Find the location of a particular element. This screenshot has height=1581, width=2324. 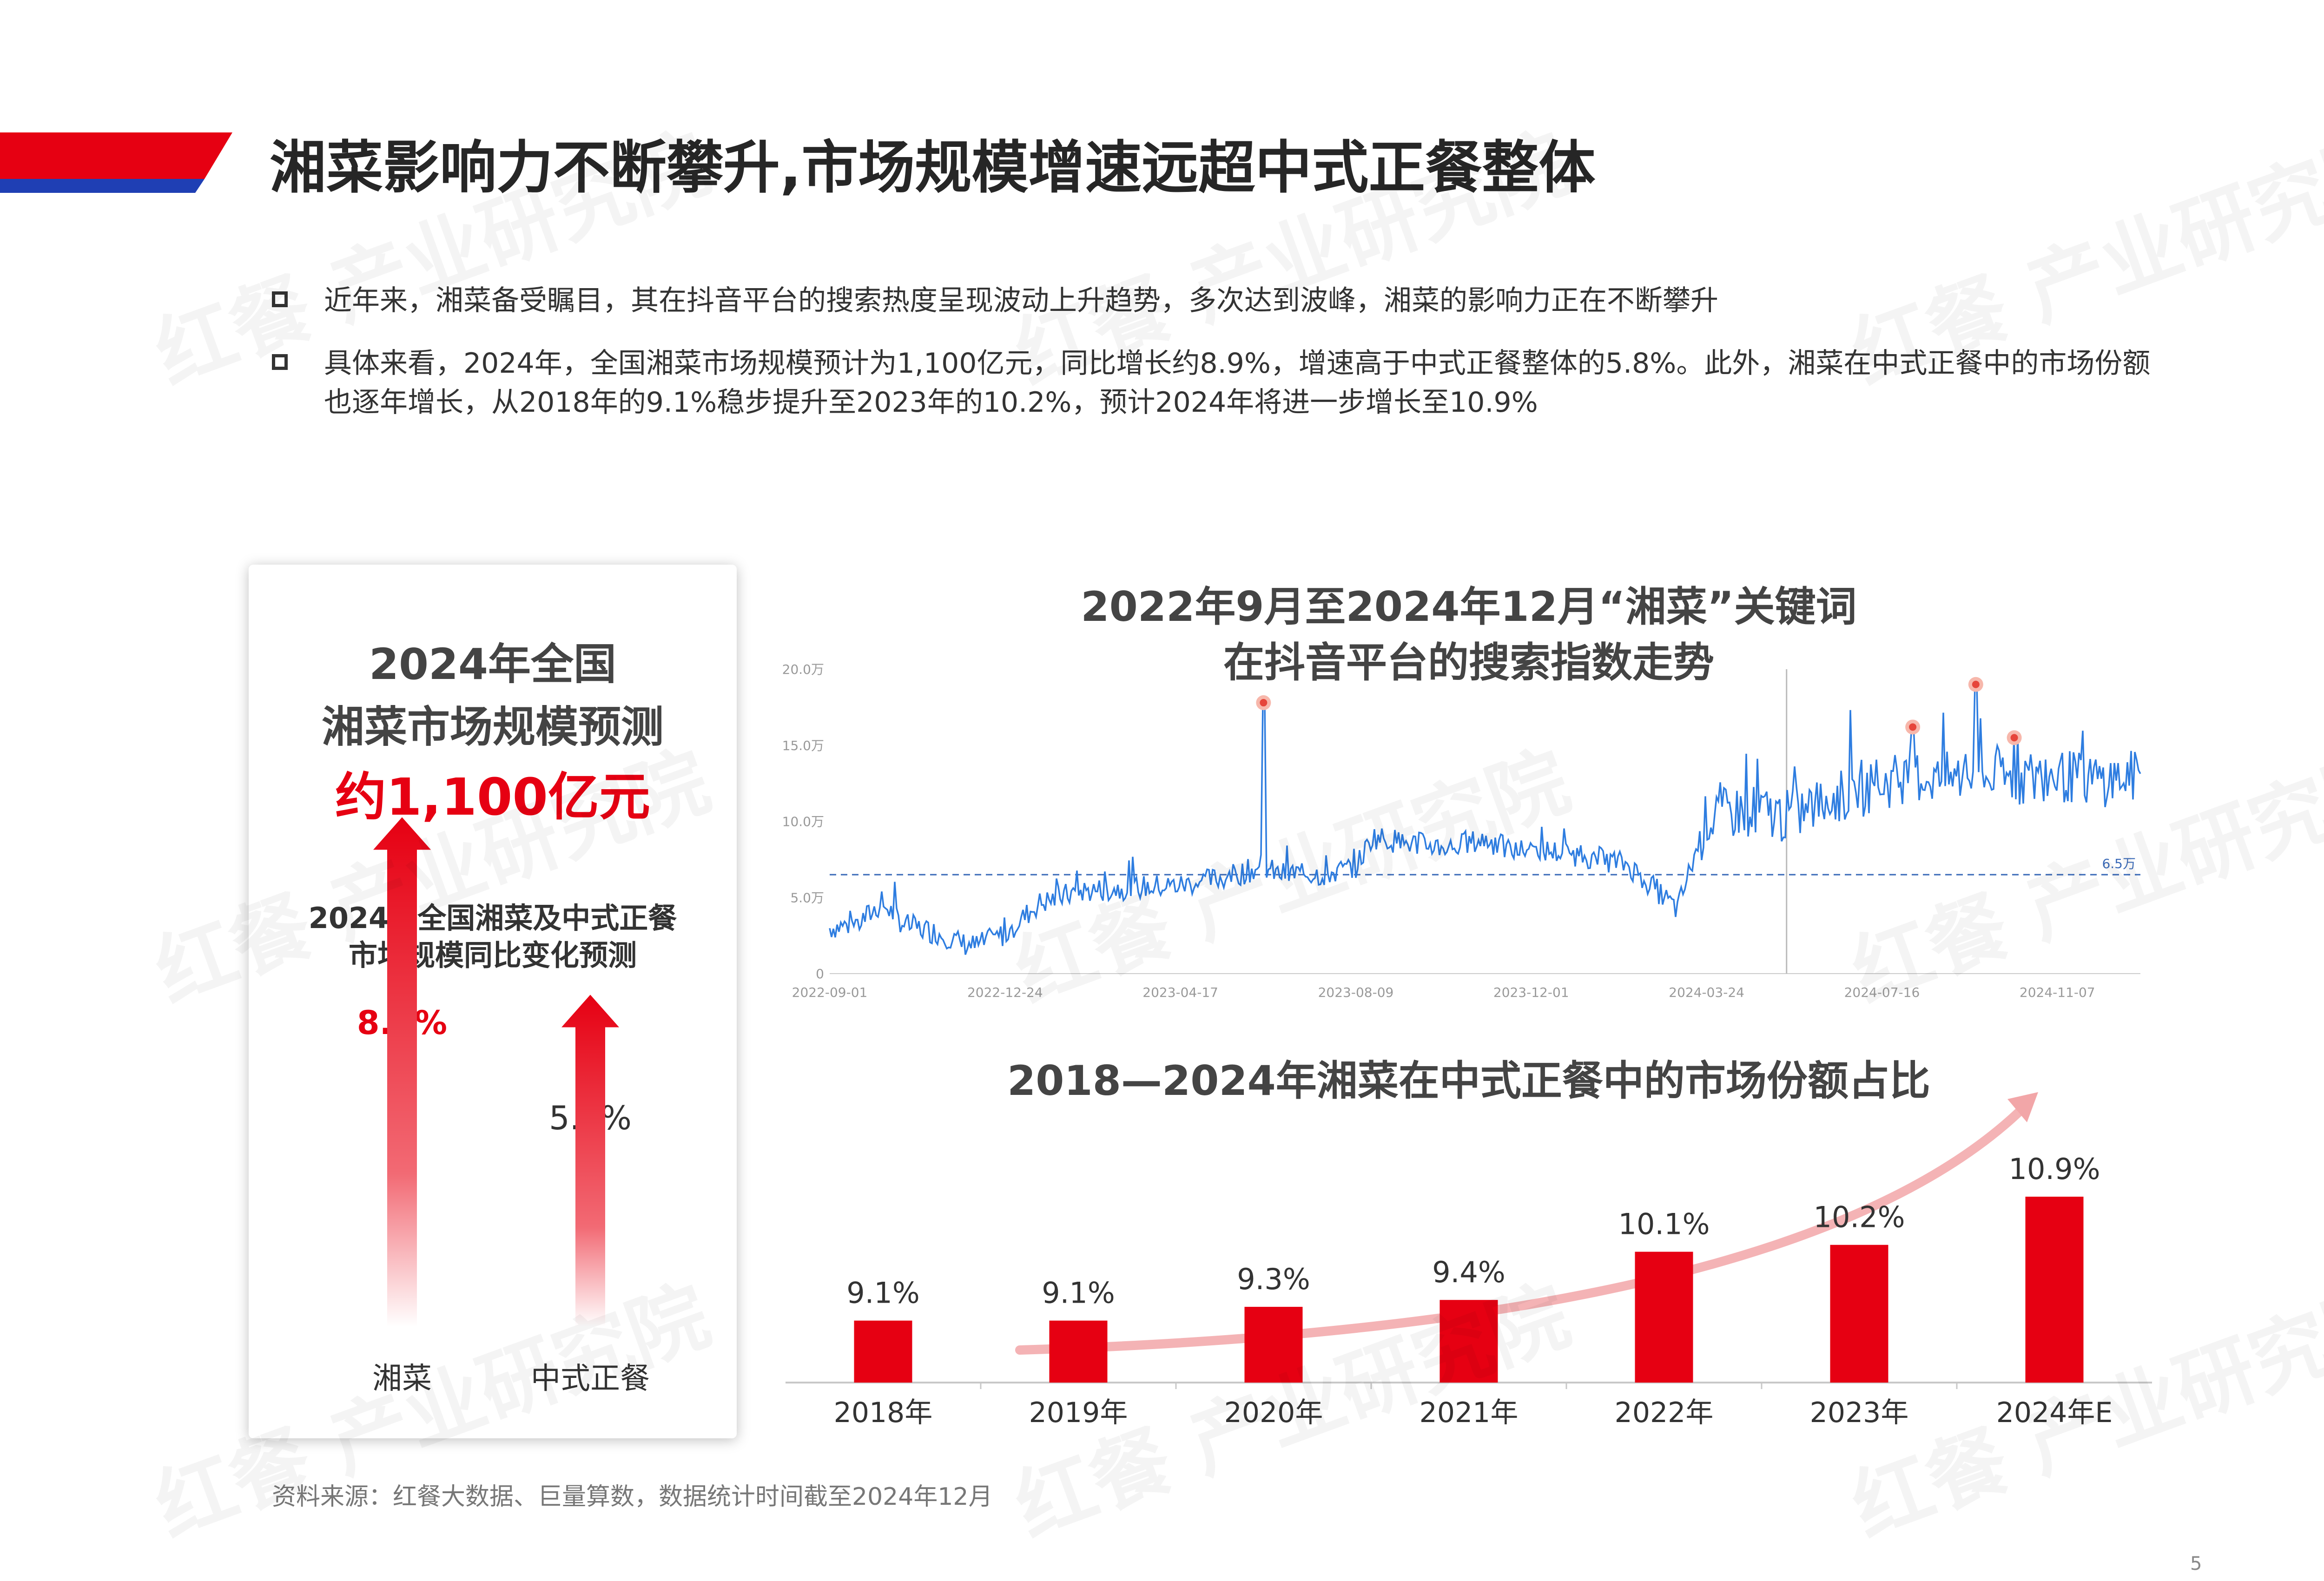

y-tick-label: 10.0万 is located at coordinates (803, 822).